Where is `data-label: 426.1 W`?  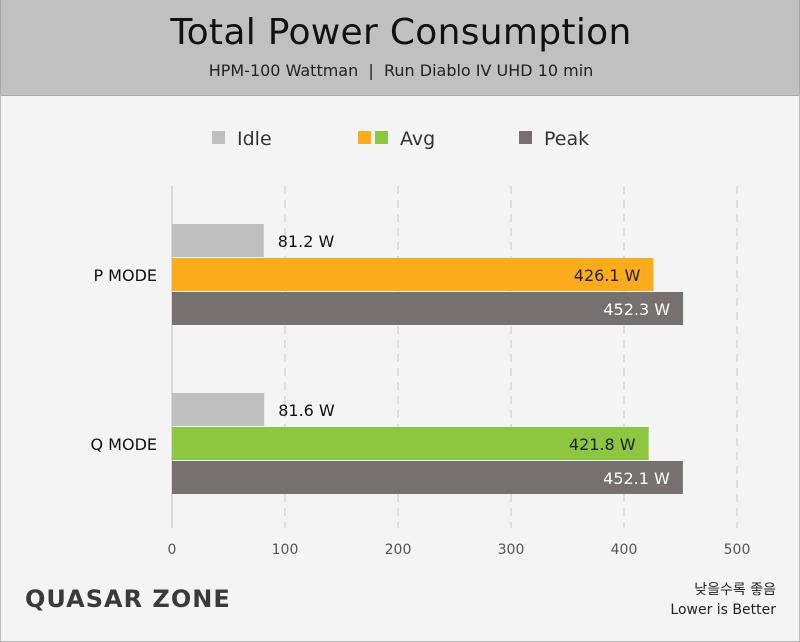 data-label: 426.1 W is located at coordinates (607, 275).